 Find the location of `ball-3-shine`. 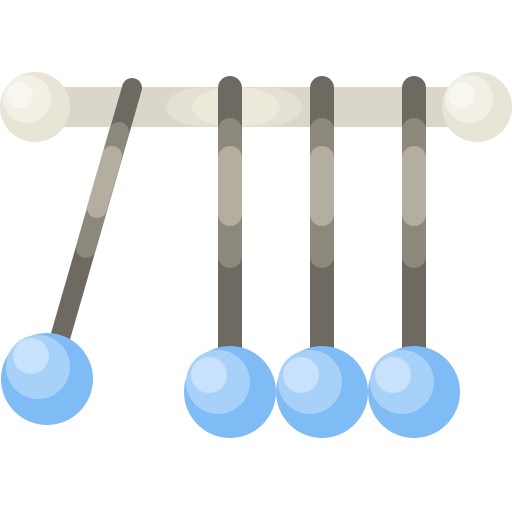

ball-3-shine is located at coordinates (301, 375).